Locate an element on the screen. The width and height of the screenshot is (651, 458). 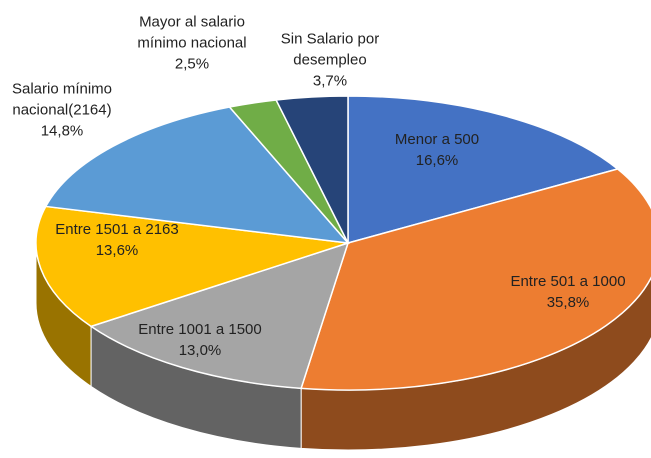
data-label: Sin Salario por desempleo 3,7% is located at coordinates (330, 60).